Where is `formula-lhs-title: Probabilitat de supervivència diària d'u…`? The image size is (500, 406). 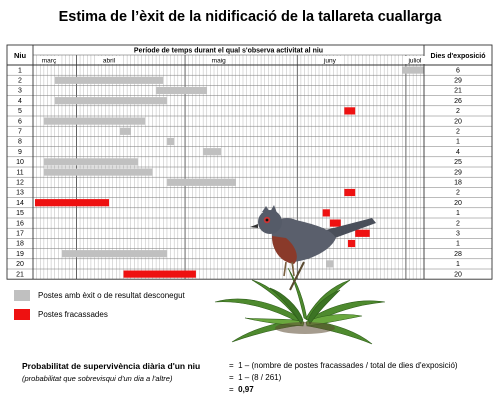 formula-lhs-title: Probabilitat de supervivència diària d'u… is located at coordinates (111, 366).